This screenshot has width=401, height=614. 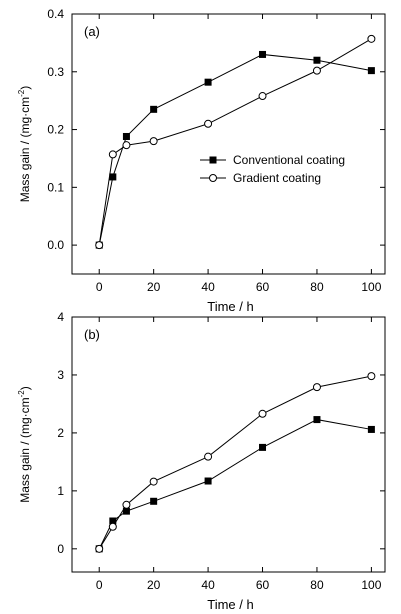 What do you see at coordinates (55, 130) in the screenshot?
I see `y-tick-label: 0.2` at bounding box center [55, 130].